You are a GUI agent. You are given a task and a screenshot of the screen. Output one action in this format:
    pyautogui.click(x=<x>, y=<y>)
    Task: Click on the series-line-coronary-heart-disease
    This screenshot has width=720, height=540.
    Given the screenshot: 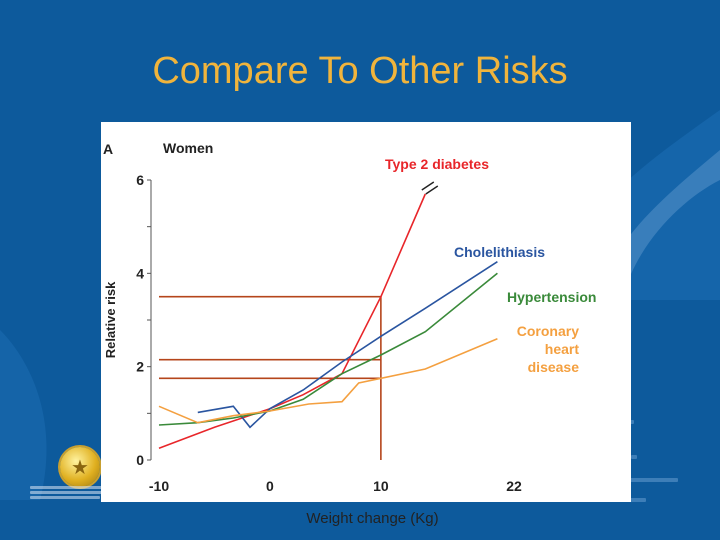 What is the action you would take?
    pyautogui.click(x=328, y=380)
    